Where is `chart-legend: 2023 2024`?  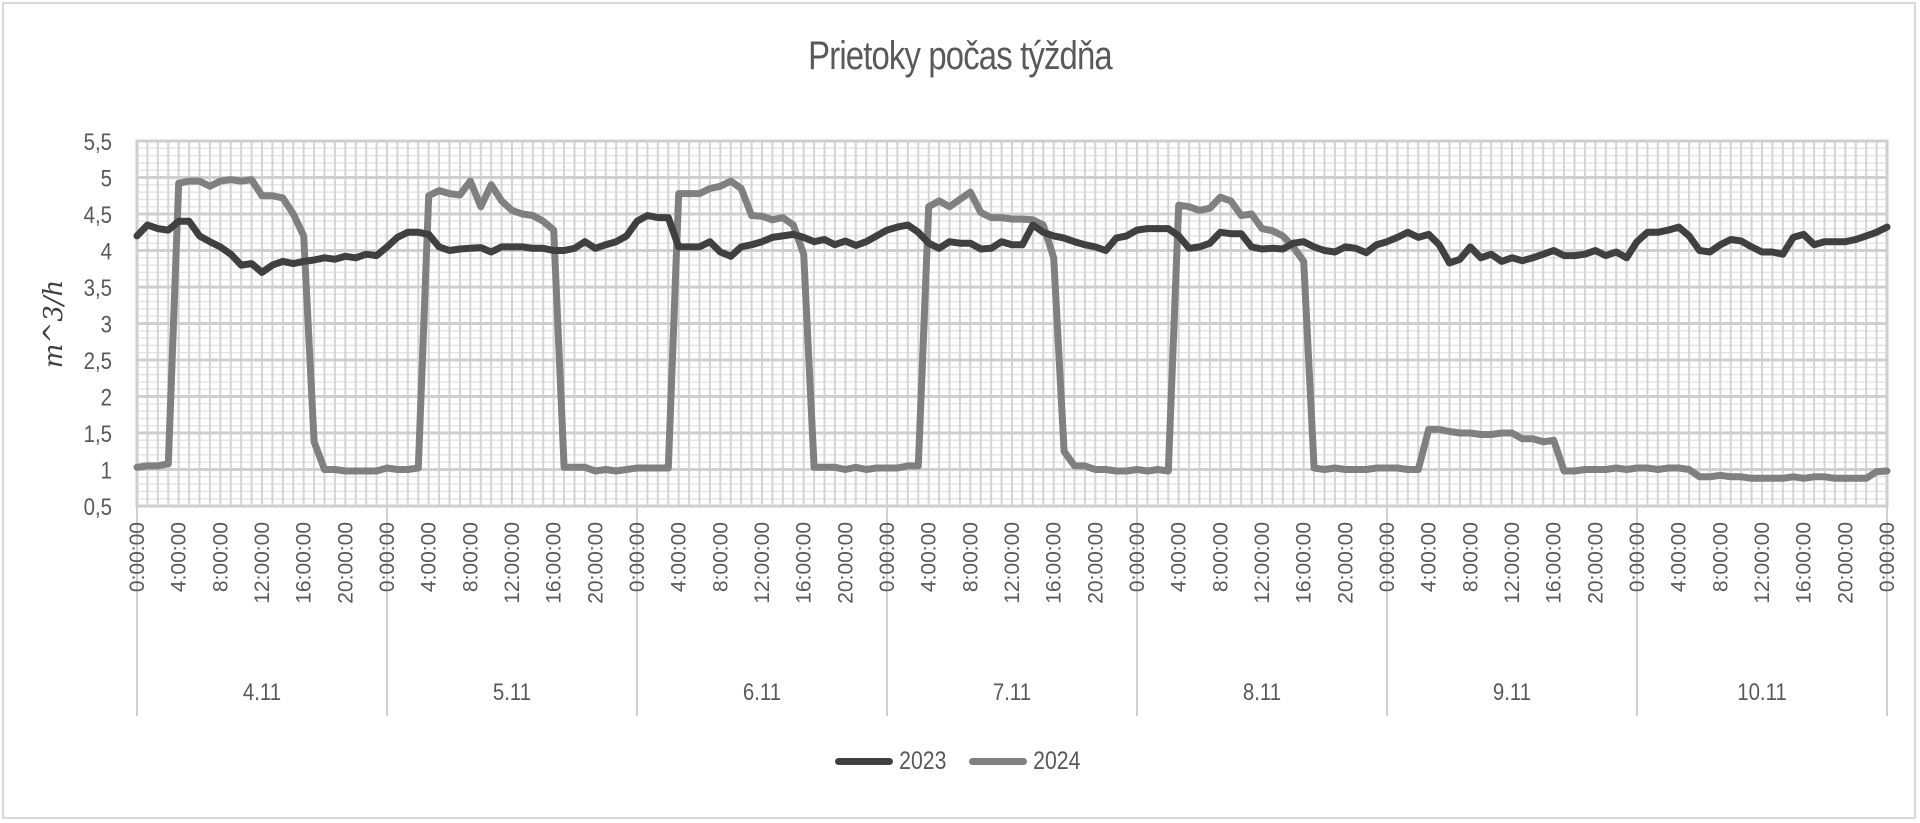 chart-legend: 2023 2024 is located at coordinates (960, 761).